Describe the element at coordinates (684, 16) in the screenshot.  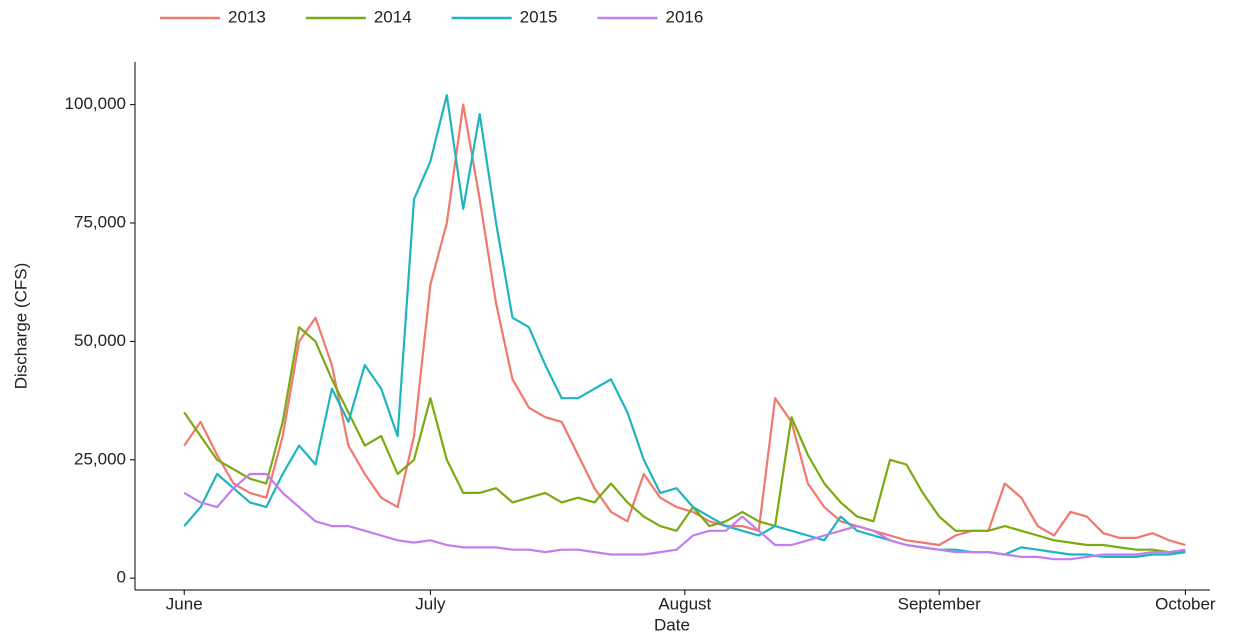
I see `legend-label: 2016` at that location.